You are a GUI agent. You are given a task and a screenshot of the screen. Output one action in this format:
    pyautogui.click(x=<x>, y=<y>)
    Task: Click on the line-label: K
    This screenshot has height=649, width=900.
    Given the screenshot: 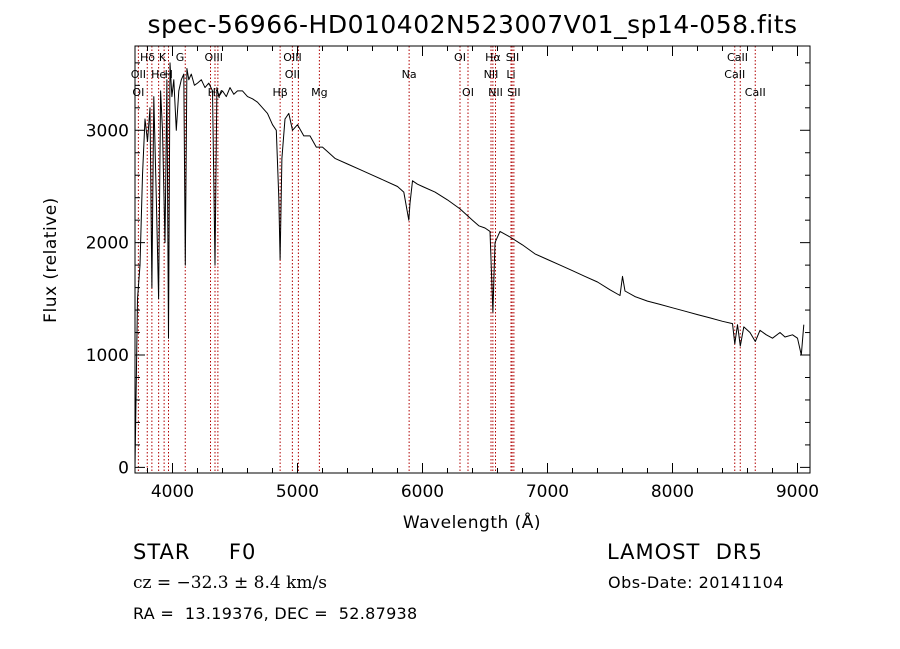 What is the action you would take?
    pyautogui.click(x=163, y=57)
    